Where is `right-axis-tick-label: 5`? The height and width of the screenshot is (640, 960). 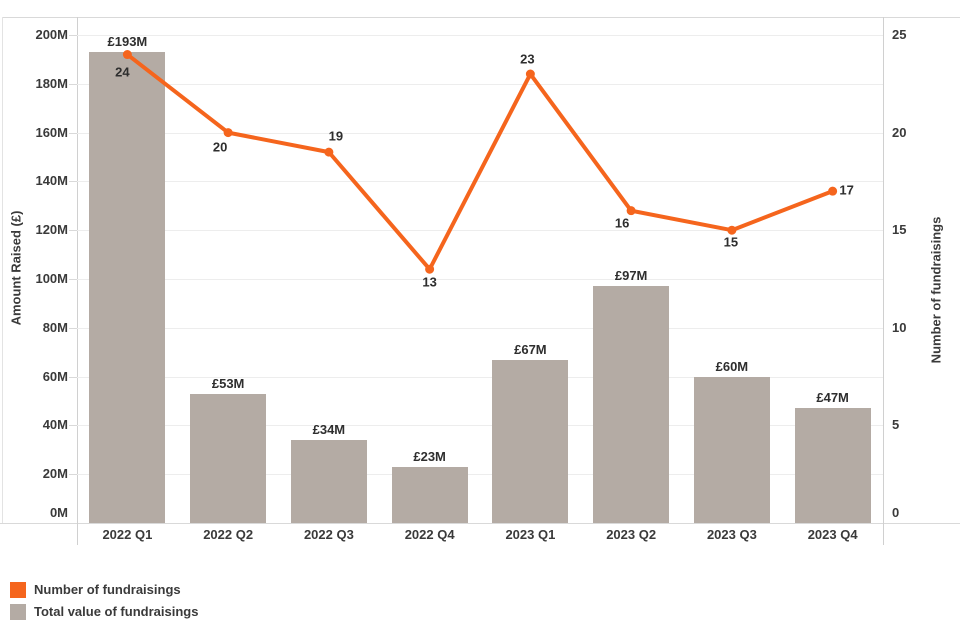 right-axis-tick-label: 5 is located at coordinates (896, 425).